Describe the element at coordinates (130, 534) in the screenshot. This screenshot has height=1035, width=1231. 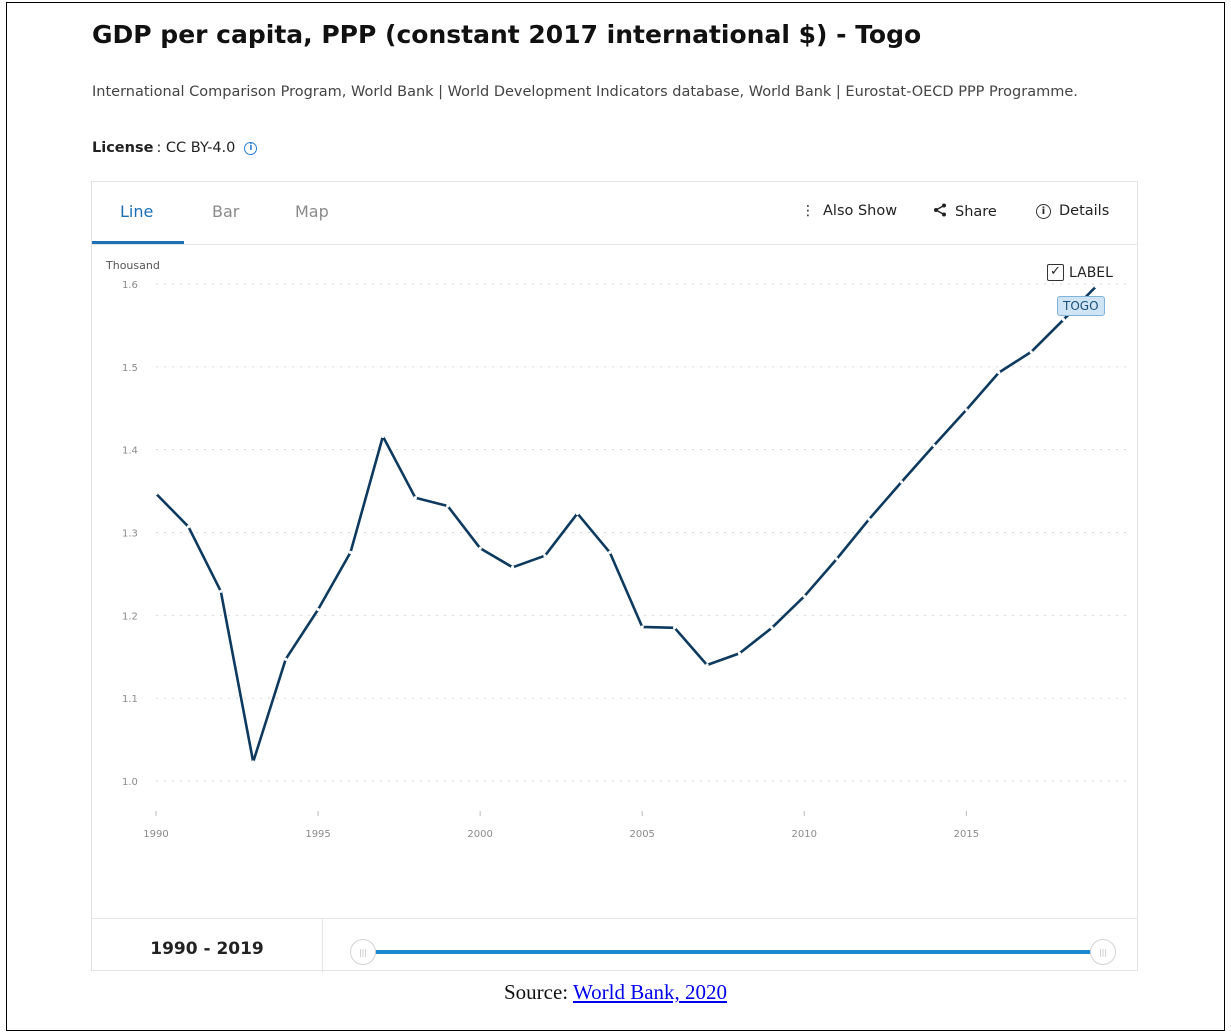
I see `y-tick-label: 1.3` at that location.